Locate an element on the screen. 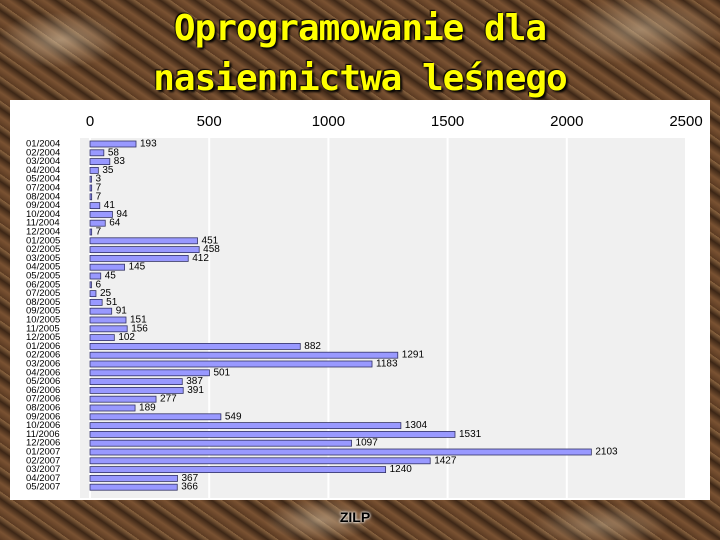  value-label: 2103 is located at coordinates (606, 452).